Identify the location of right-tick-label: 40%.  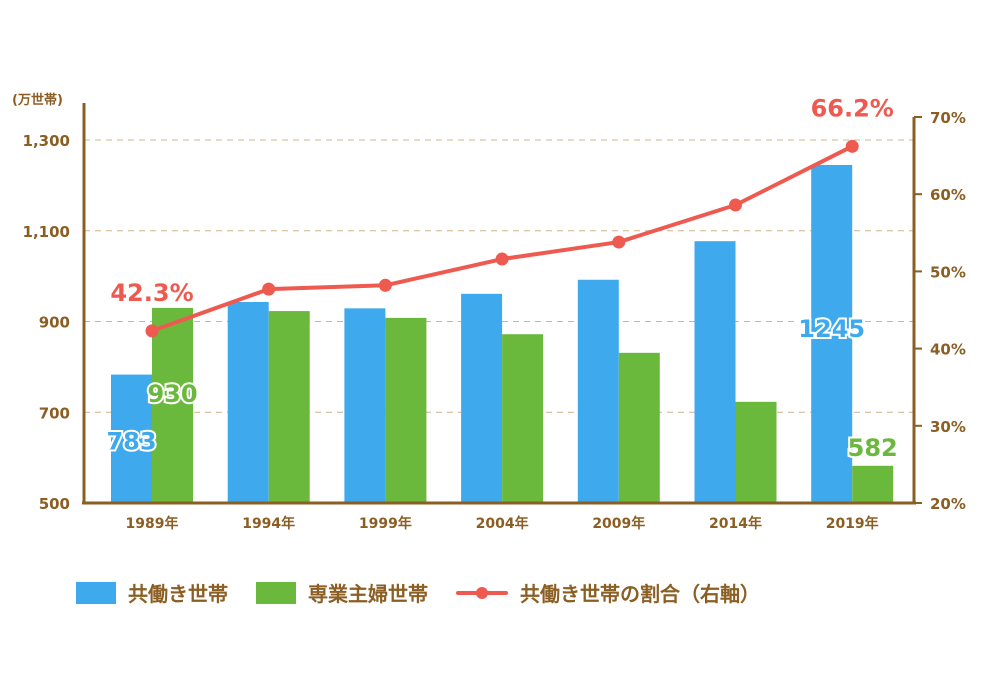
(948, 350).